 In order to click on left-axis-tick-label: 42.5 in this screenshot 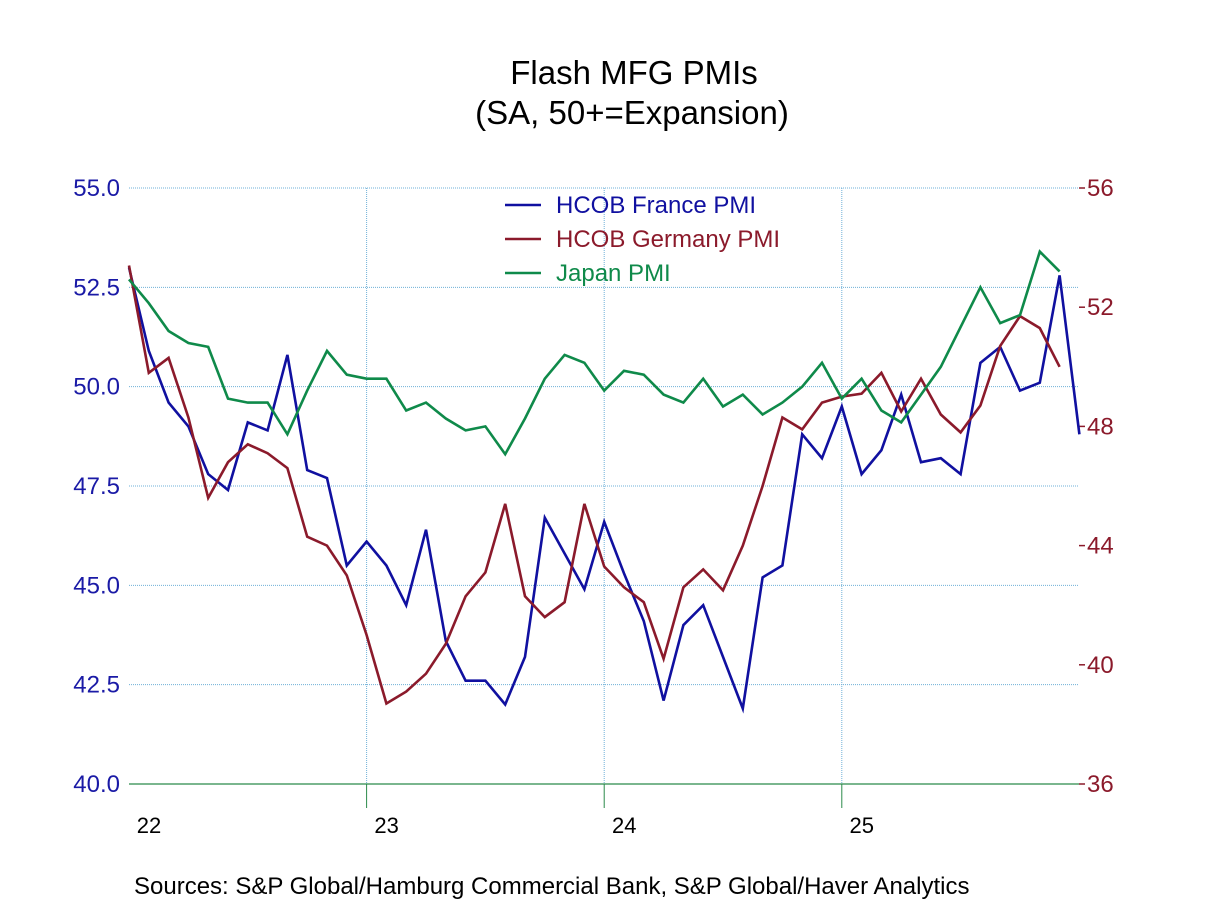, I will do `click(96, 685)`.